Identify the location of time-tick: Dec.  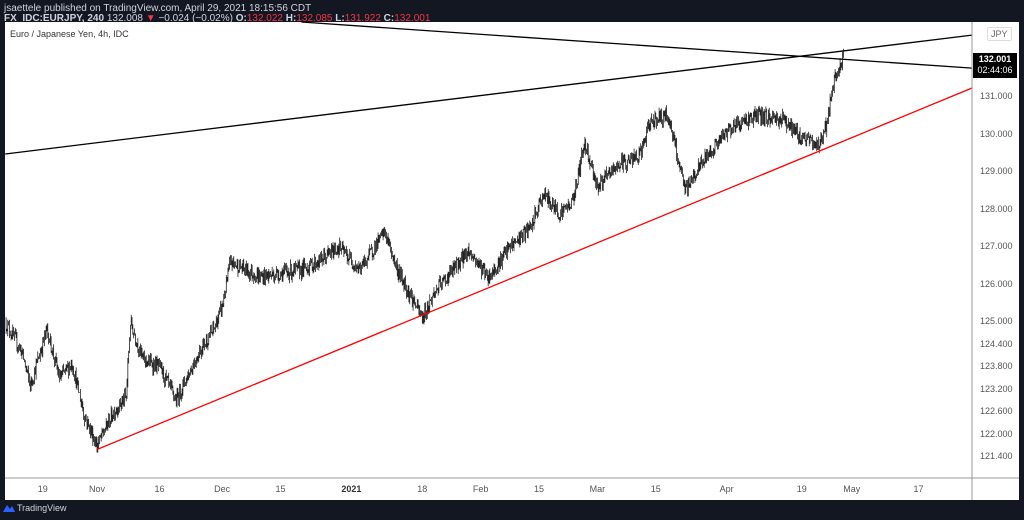
(222, 489).